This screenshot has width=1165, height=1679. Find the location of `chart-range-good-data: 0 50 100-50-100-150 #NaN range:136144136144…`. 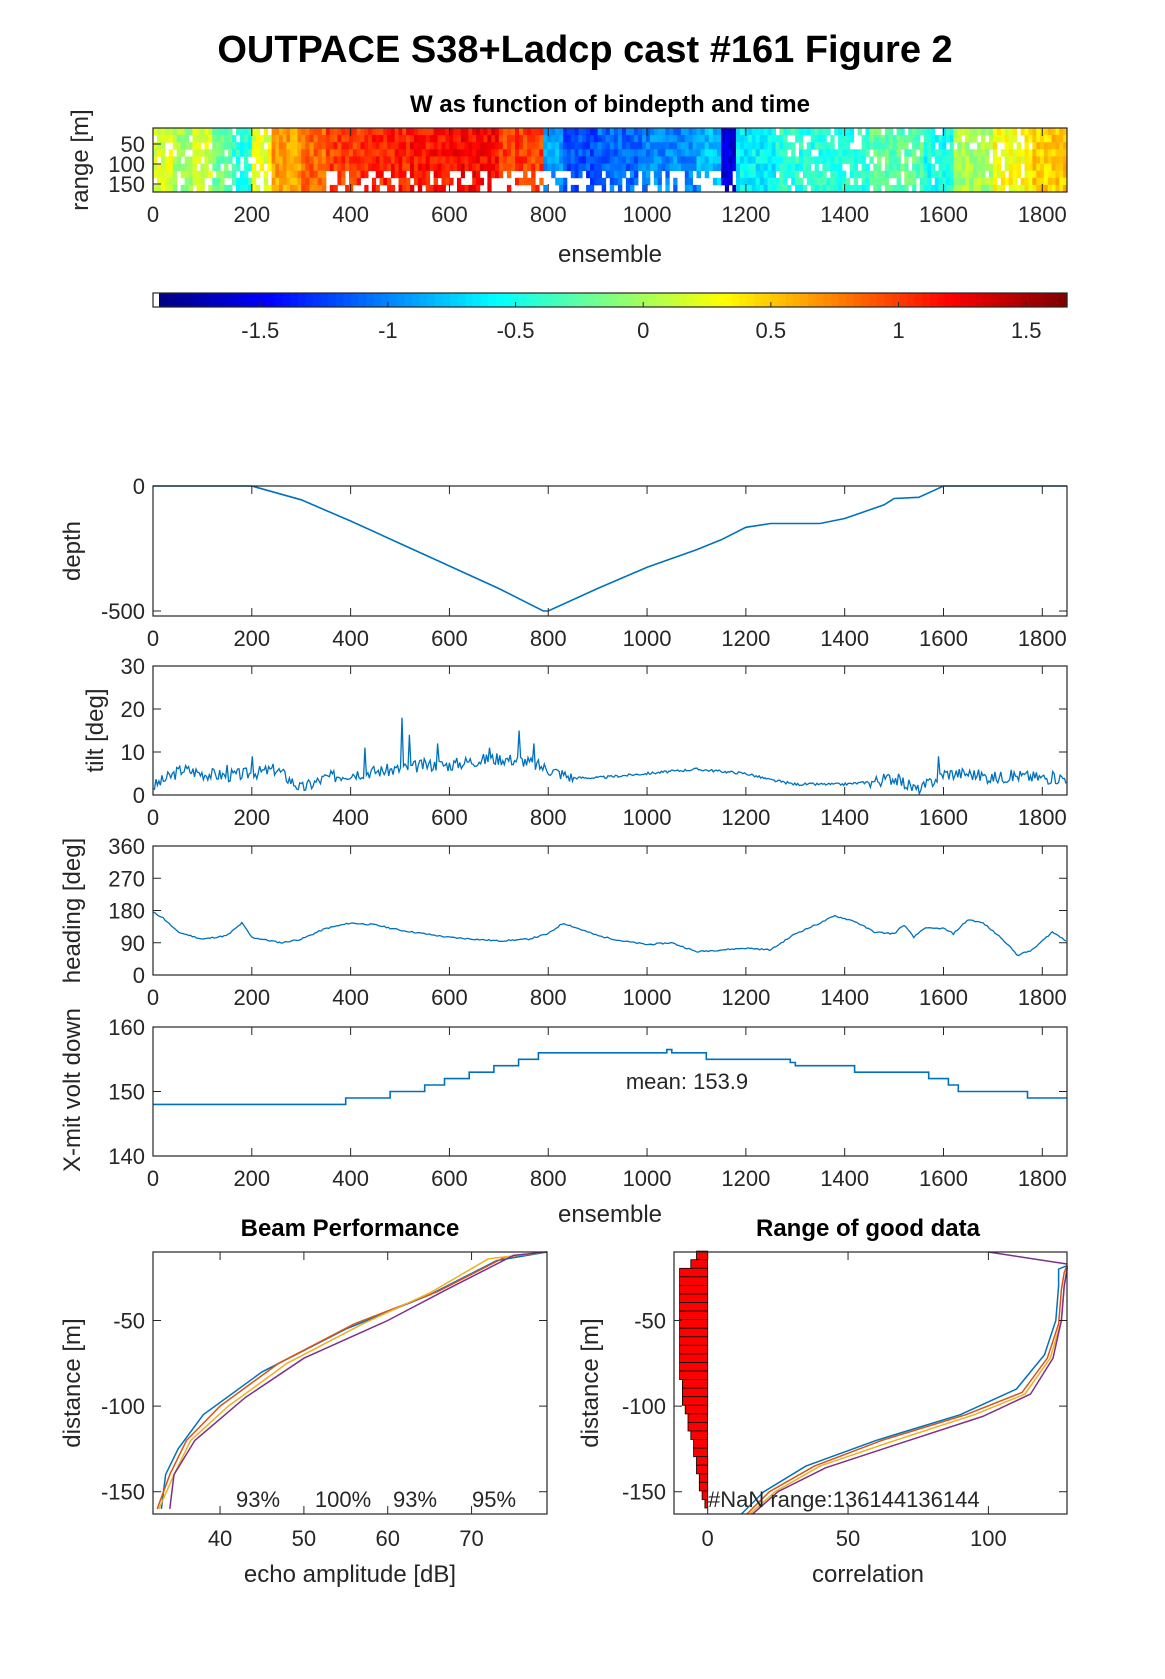

chart-range-good-data: 0 50 100-50-100-150 #NaN range:136144136144… is located at coordinates (822, 1401).